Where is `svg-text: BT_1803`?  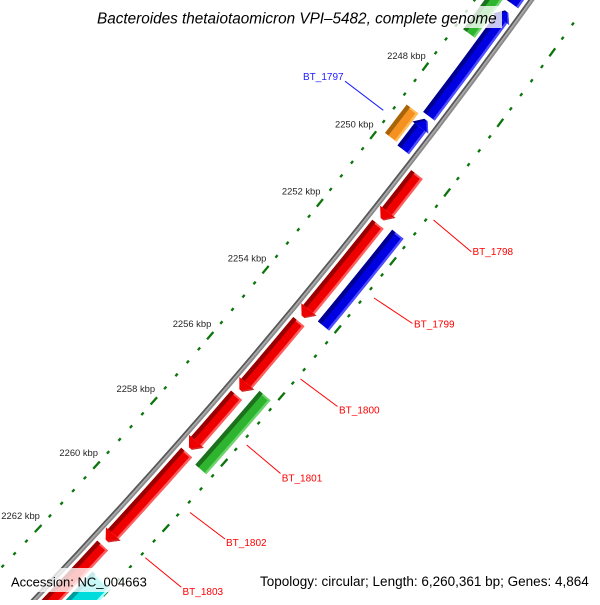
svg-text: BT_1803 is located at coordinates (203, 592).